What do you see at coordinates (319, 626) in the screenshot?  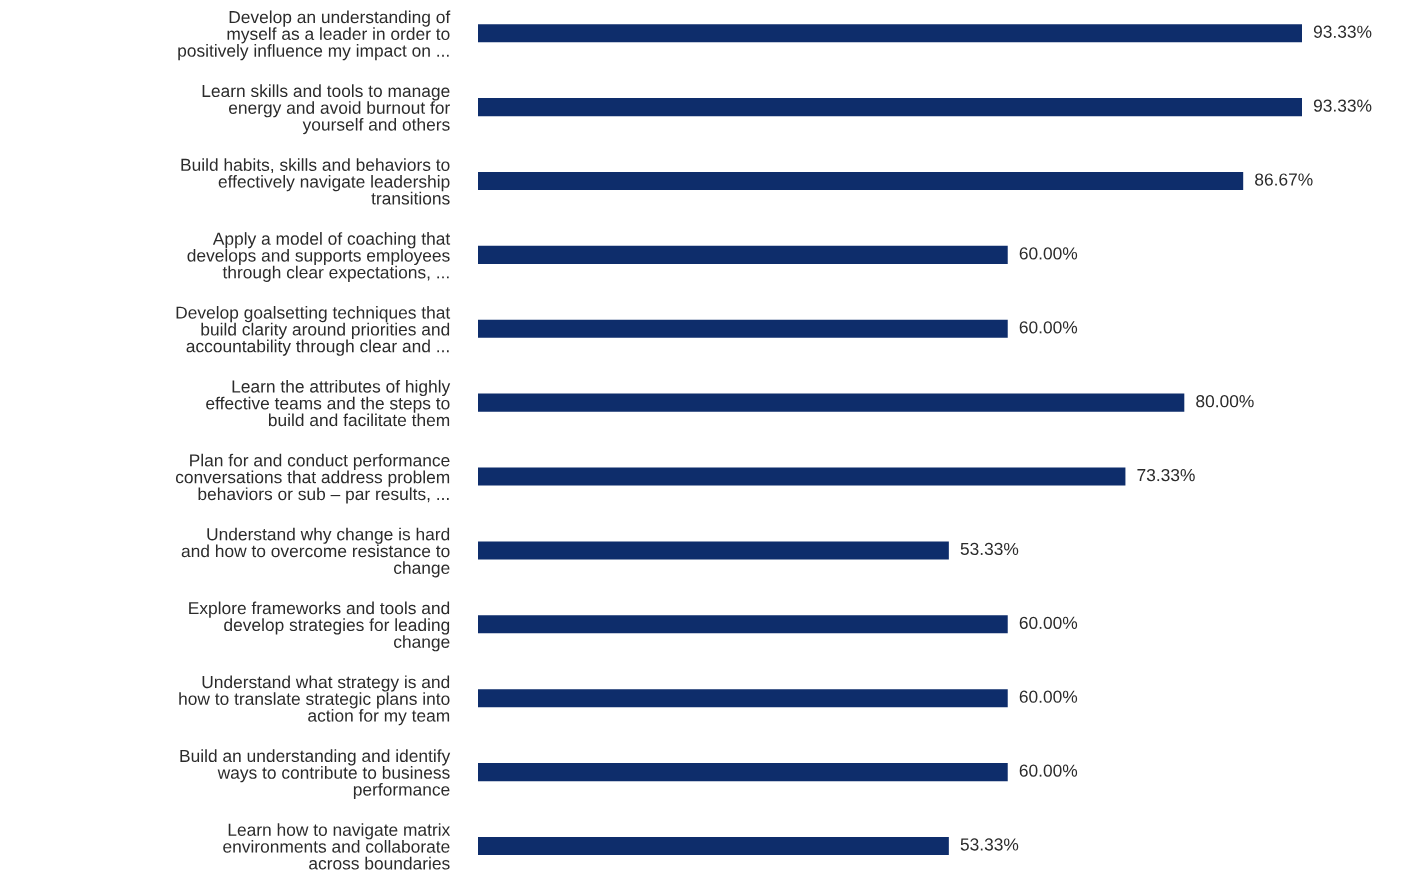 I see `y-tick-label: Explore frameworks and tools and develop strategies for leading change` at bounding box center [319, 626].